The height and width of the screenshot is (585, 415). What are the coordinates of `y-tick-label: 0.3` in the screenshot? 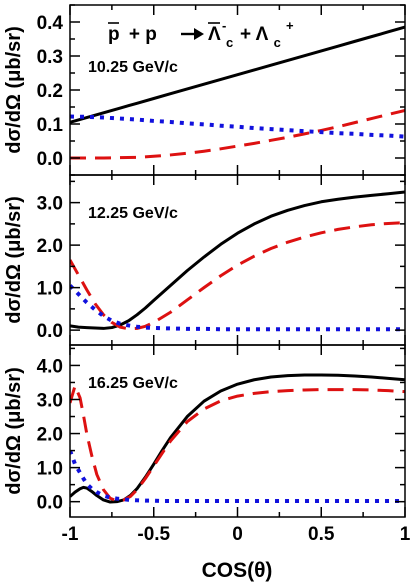 It's located at (50, 57).